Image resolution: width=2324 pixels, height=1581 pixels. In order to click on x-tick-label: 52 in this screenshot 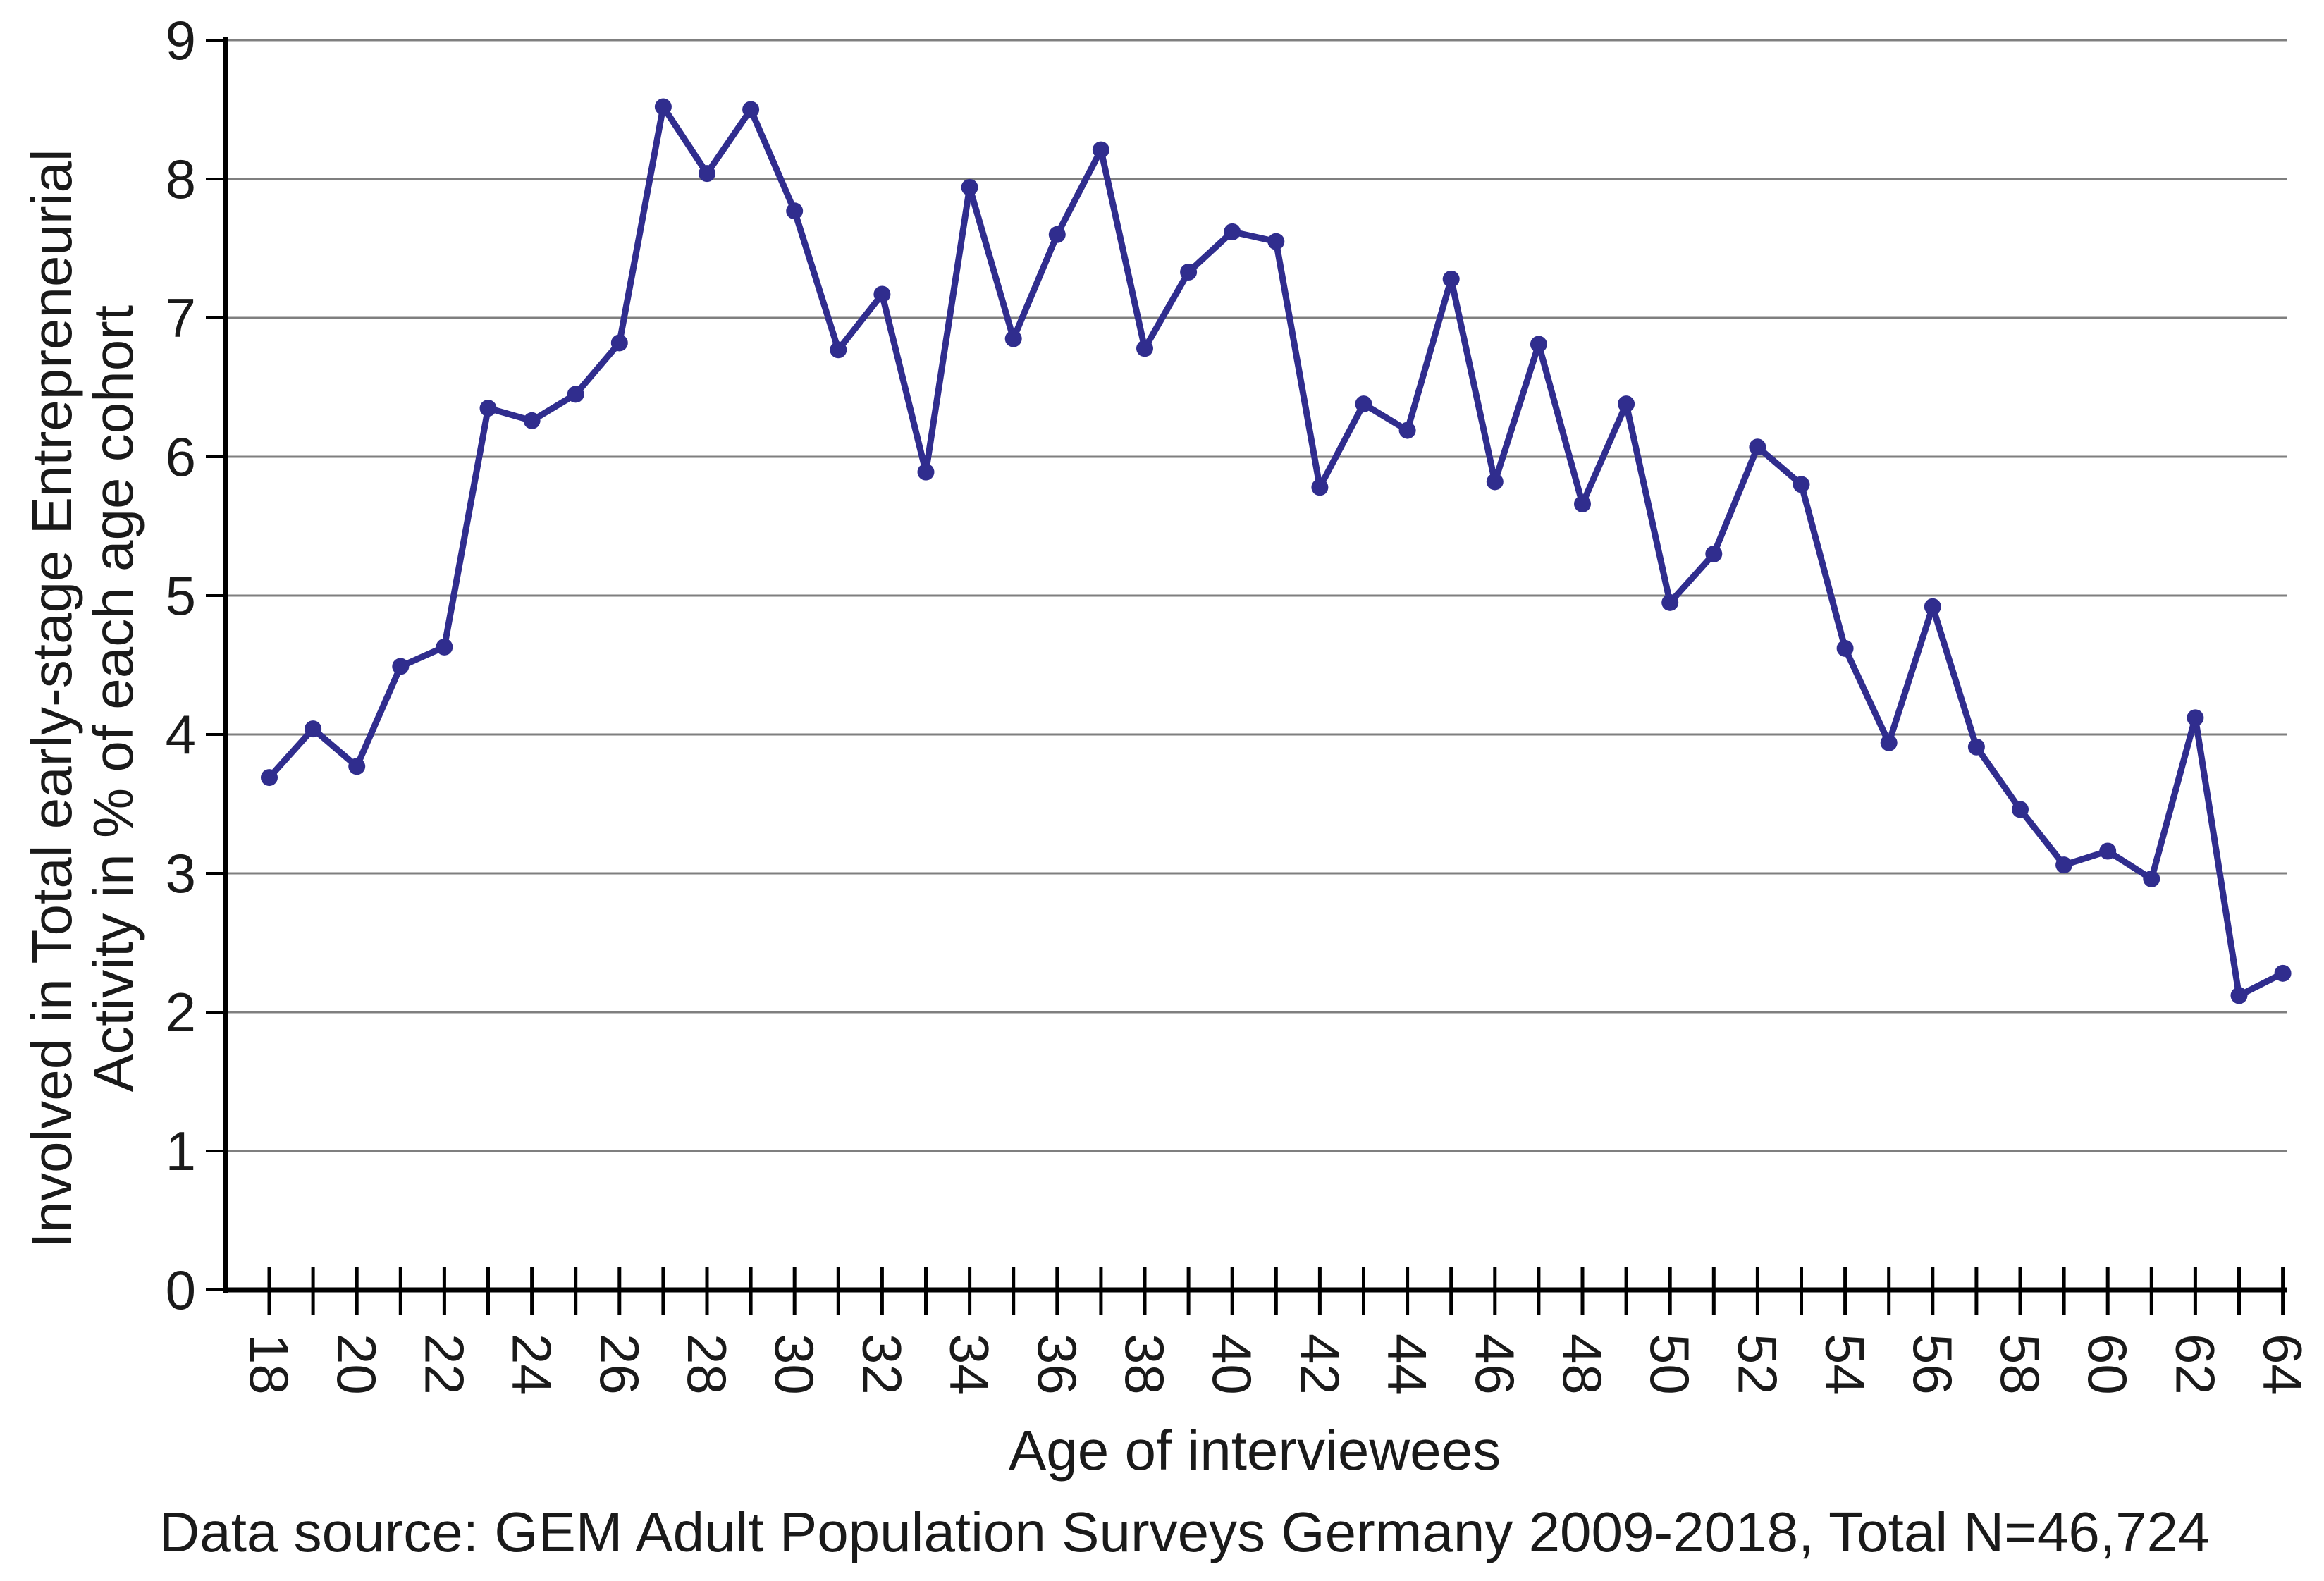, I will do `click(1757, 1364)`.